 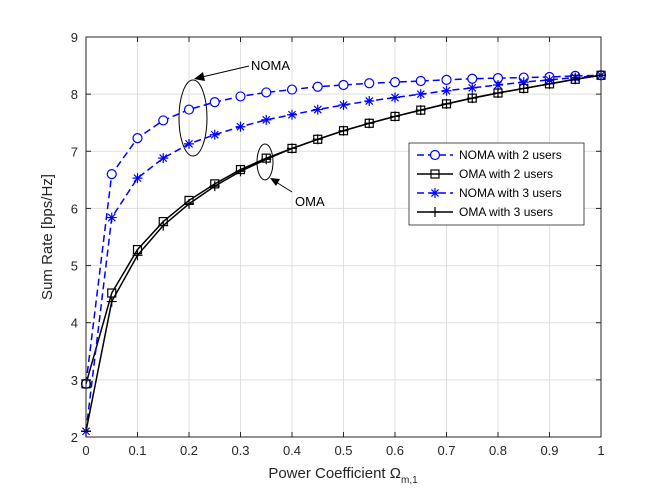 What do you see at coordinates (74, 208) in the screenshot?
I see `y-tick-label: 6` at bounding box center [74, 208].